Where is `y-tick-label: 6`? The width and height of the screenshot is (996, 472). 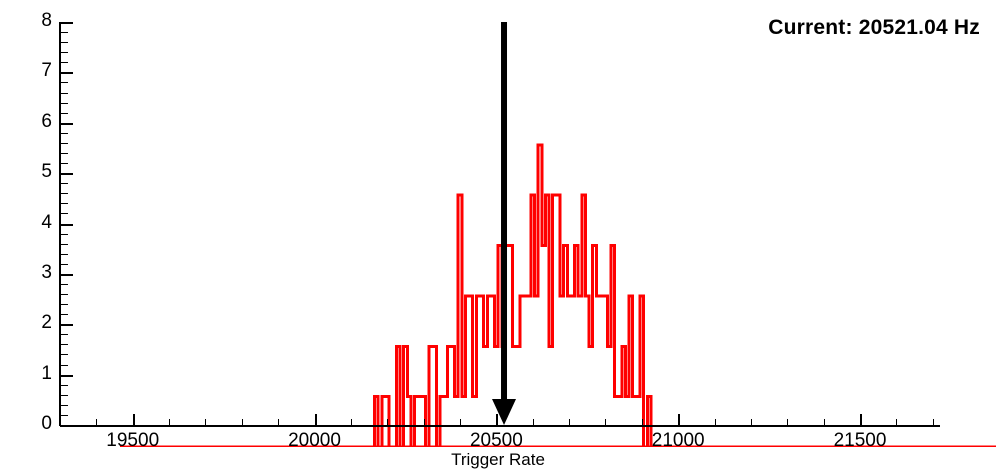 y-tick-label: 6 is located at coordinates (46, 121).